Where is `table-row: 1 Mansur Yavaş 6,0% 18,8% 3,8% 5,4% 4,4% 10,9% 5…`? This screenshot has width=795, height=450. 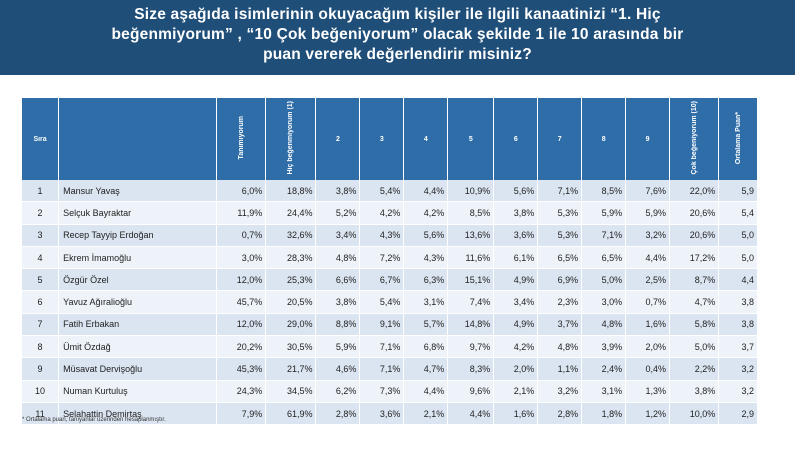 table-row: 1 Mansur Yavaş 6,0% 18,8% 3,8% 5,4% 4,4% 10,9% 5… is located at coordinates (390, 191).